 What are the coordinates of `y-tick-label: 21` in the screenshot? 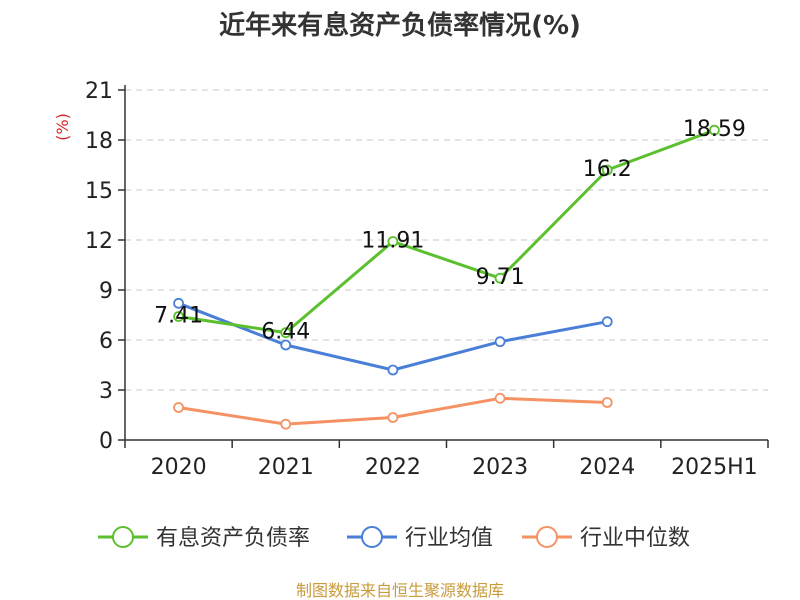 It's located at (99, 91).